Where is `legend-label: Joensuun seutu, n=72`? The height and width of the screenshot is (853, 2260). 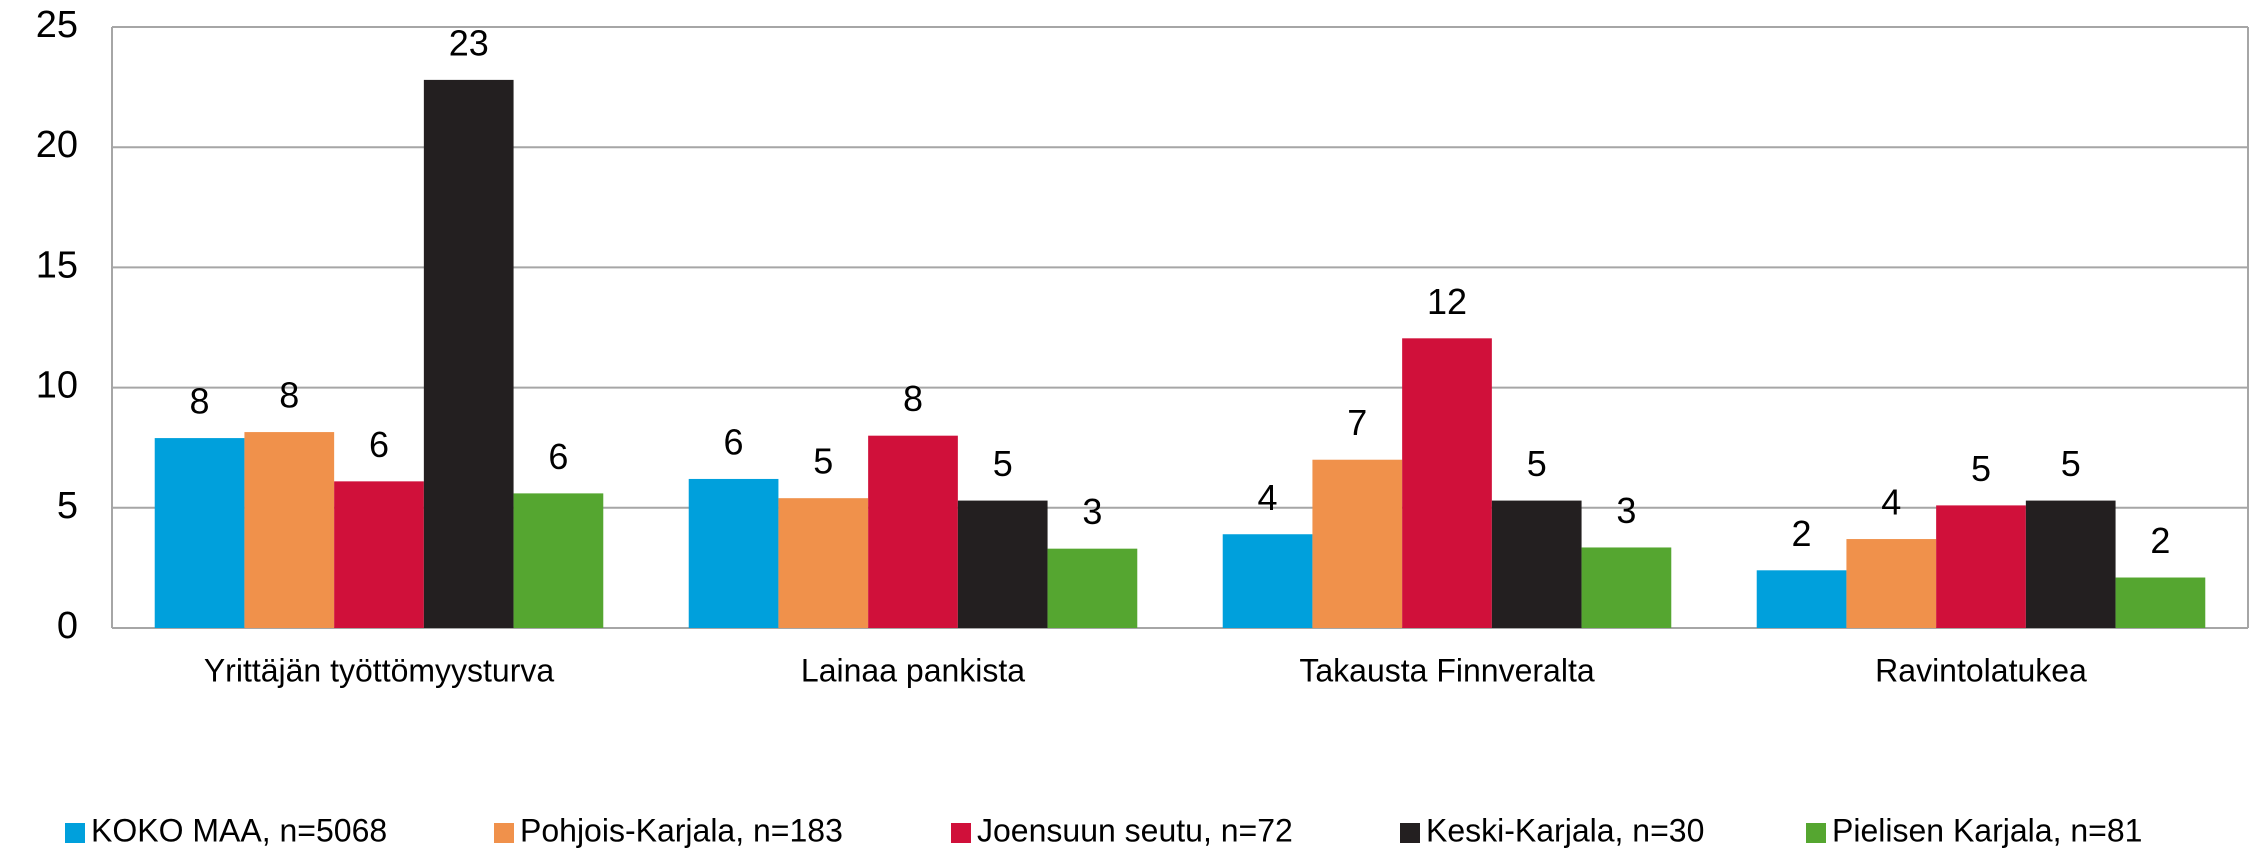
legend-label: Joensuun seutu, n=72 is located at coordinates (1135, 830).